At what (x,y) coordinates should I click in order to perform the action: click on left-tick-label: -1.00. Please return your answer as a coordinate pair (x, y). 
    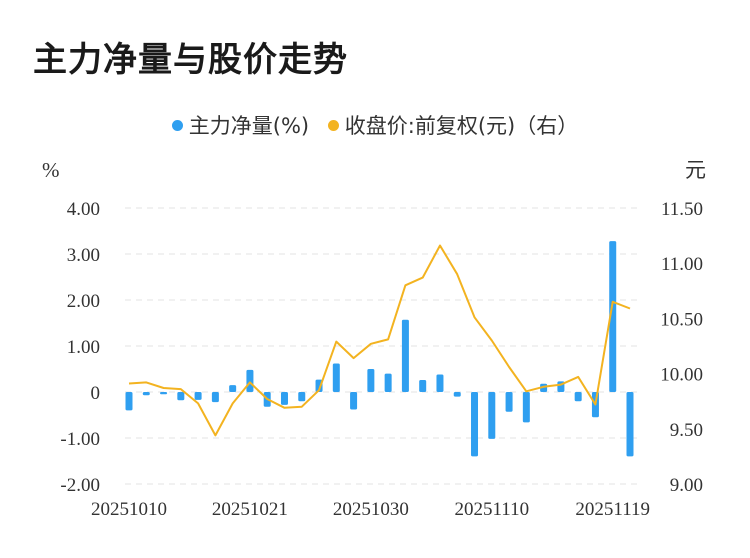
    Looking at the image, I should click on (80, 439).